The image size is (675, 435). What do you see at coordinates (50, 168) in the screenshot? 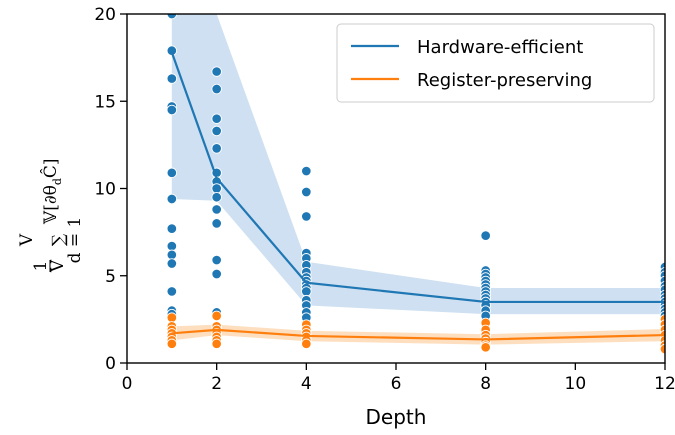
I see `y-label-body-end: Ĉ]` at bounding box center [50, 168].